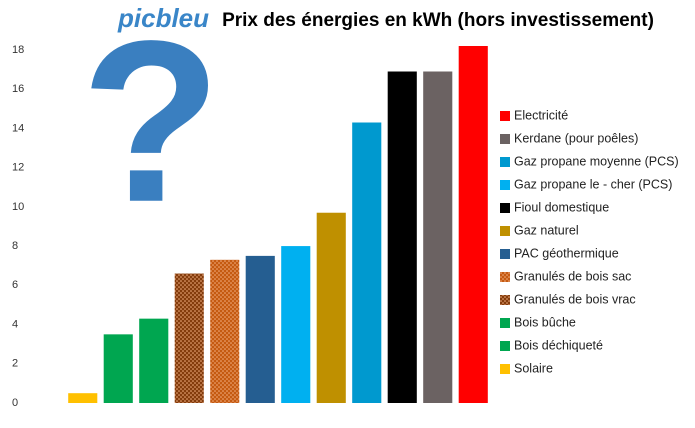 The image size is (695, 428). Describe the element at coordinates (572, 276) in the screenshot. I see `legend-label: Granulés de bois sac` at that location.